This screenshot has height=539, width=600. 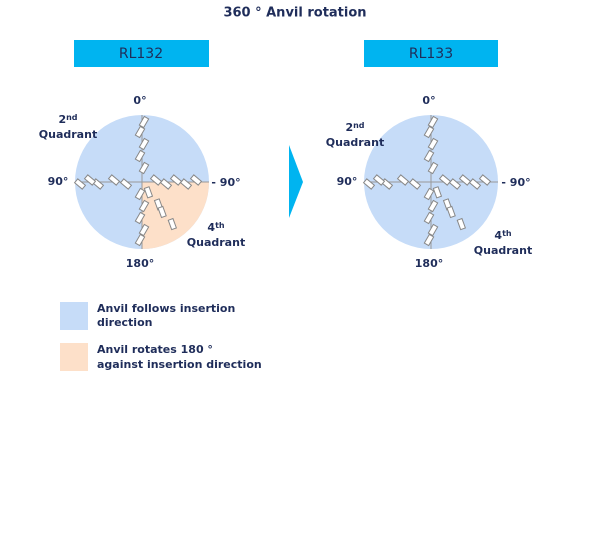 I want to click on legend-text: against insertion direction, so click(x=179, y=364).